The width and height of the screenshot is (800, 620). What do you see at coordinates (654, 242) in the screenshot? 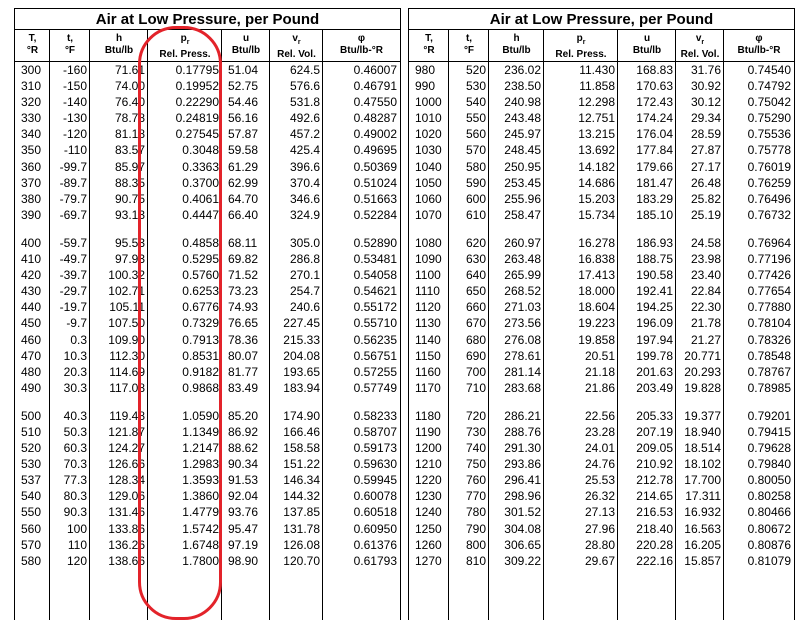
I see `table-cell: 186.93` at bounding box center [654, 242].